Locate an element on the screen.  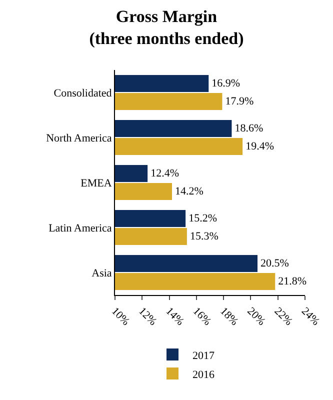
y-tick-label: Latin America is located at coordinates (80, 228).